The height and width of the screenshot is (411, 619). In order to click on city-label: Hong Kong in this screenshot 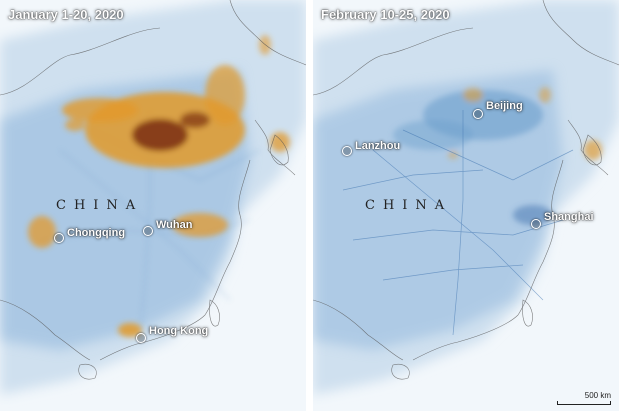, I will do `click(179, 331)`.